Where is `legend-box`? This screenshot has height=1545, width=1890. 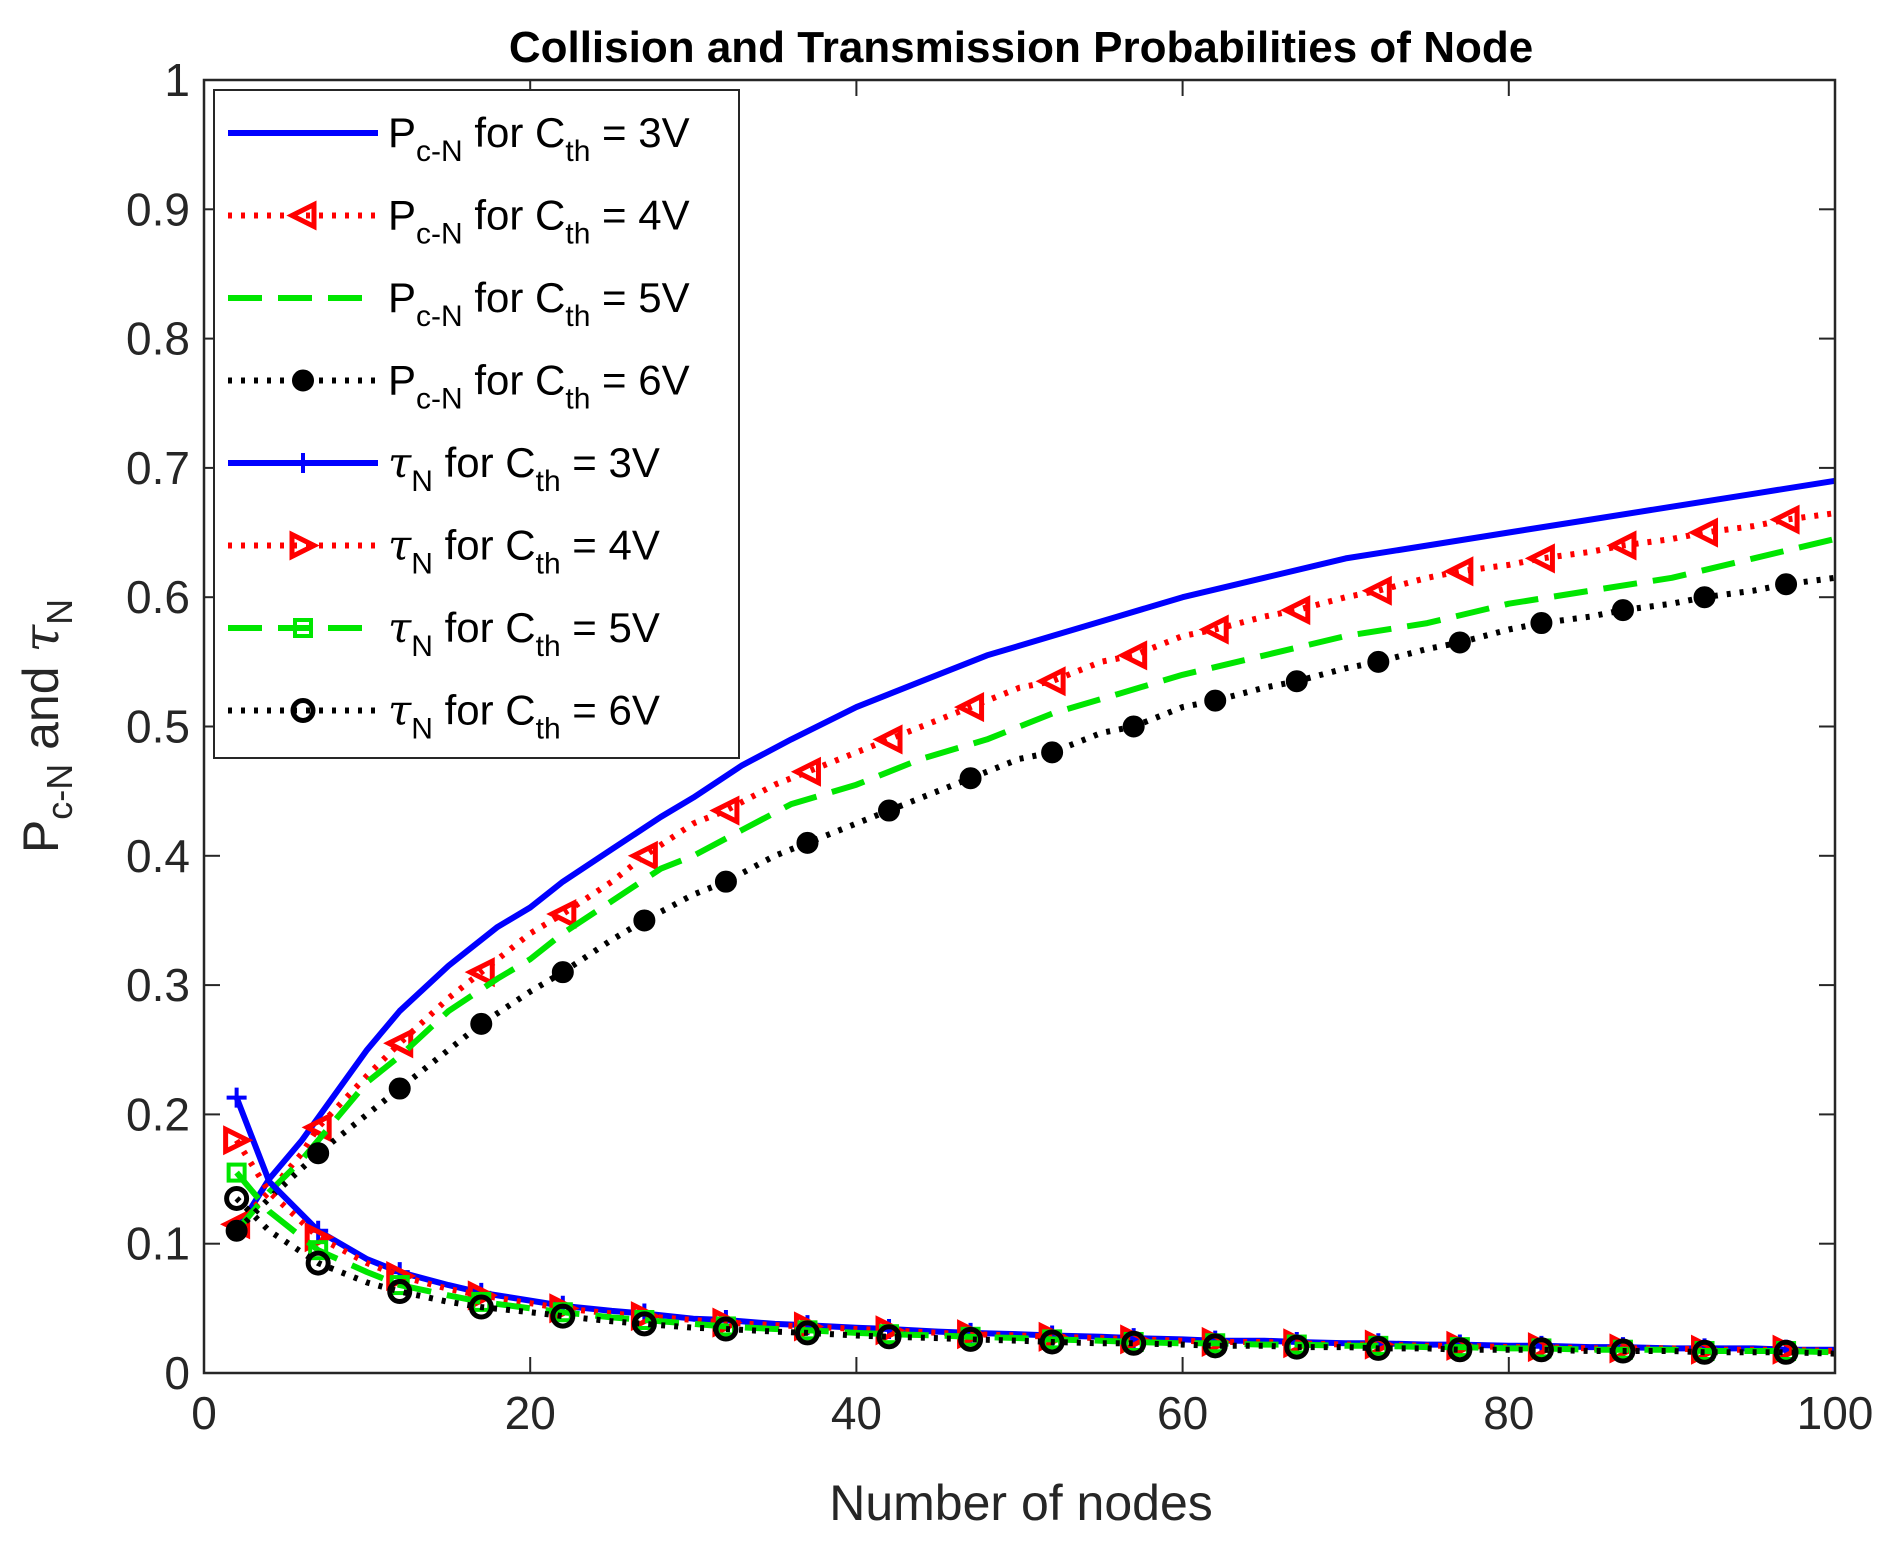
legend-box is located at coordinates (476, 424).